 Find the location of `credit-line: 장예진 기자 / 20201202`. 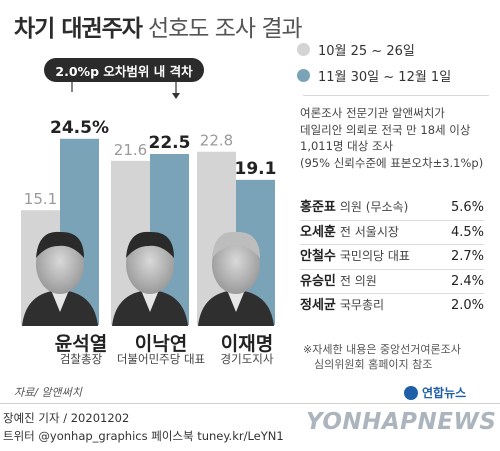

credit-line: 장예진 기자 / 20201202 is located at coordinates (66, 418).